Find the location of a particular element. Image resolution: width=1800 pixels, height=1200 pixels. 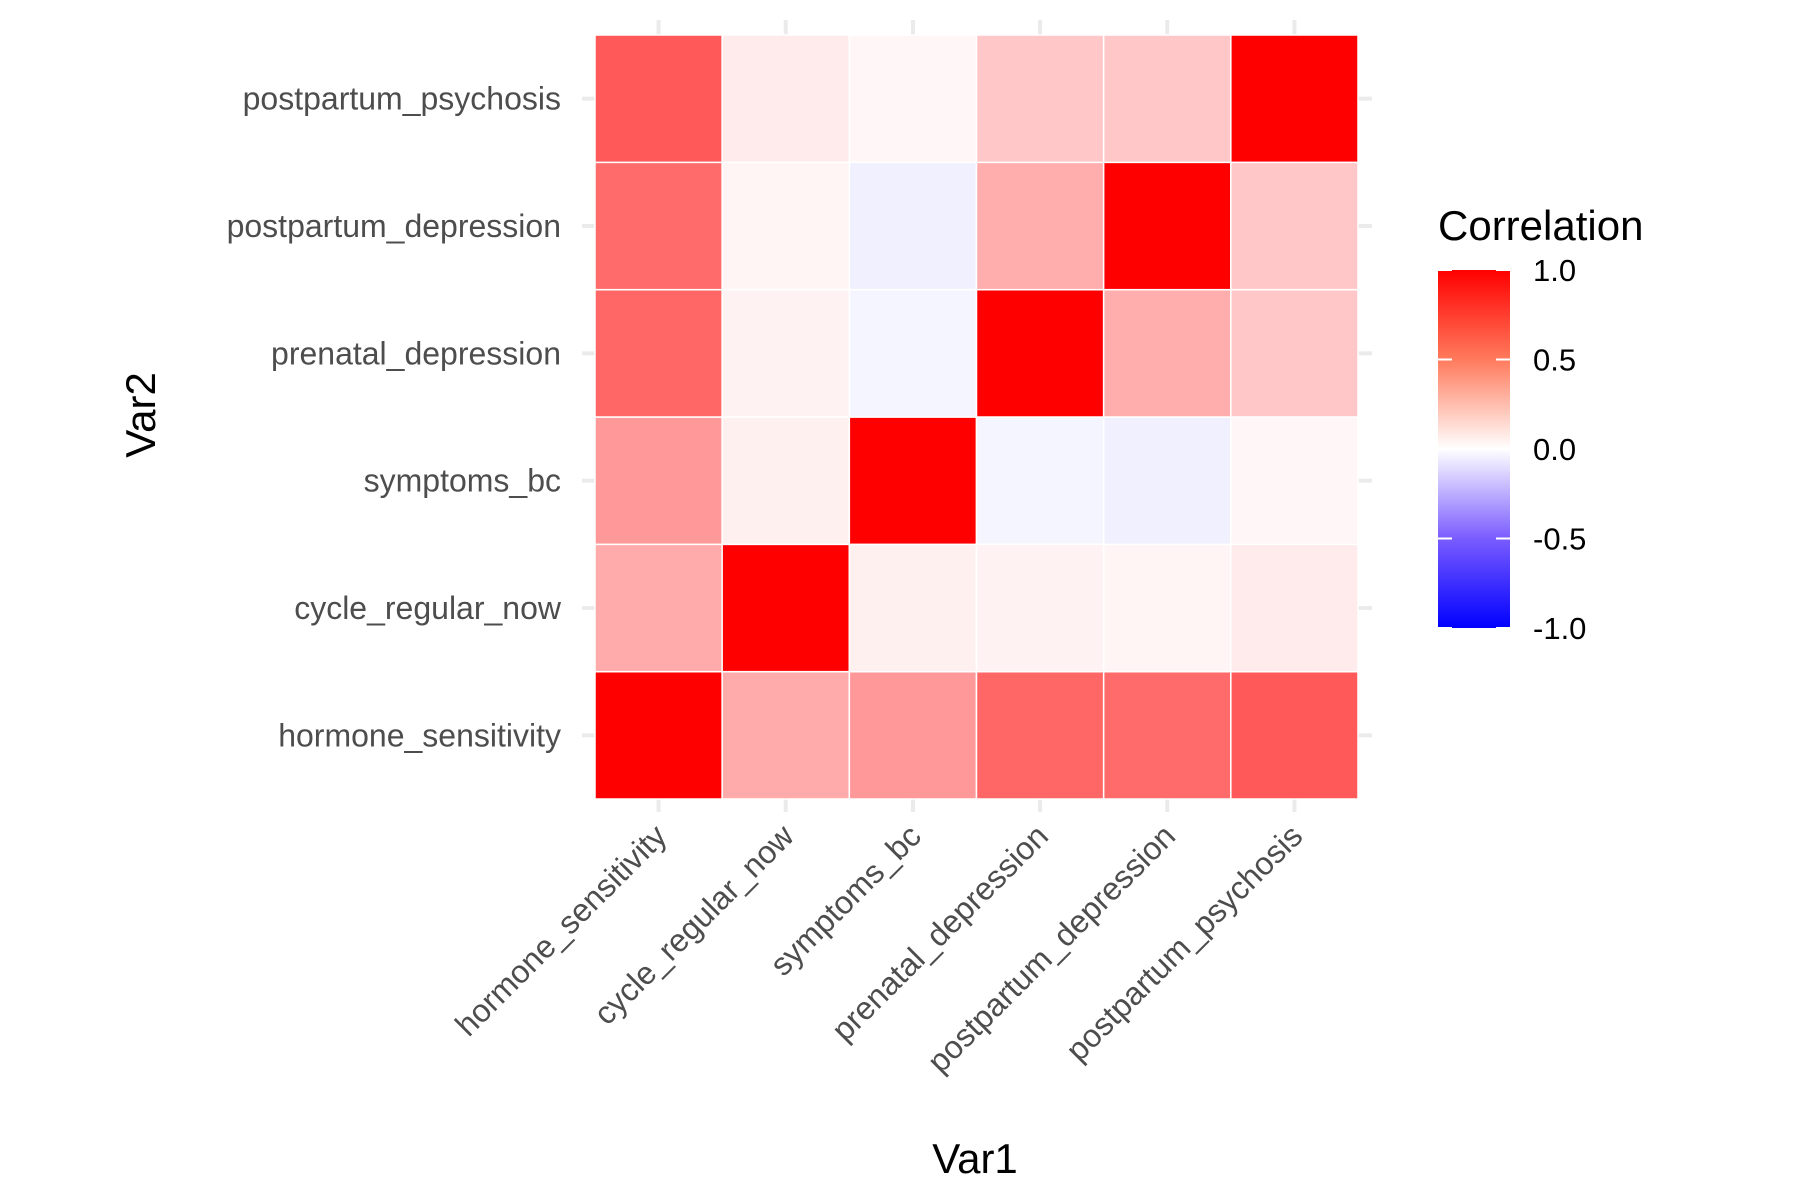

x-tick-label: postpartum_depression is located at coordinates (1051, 948).